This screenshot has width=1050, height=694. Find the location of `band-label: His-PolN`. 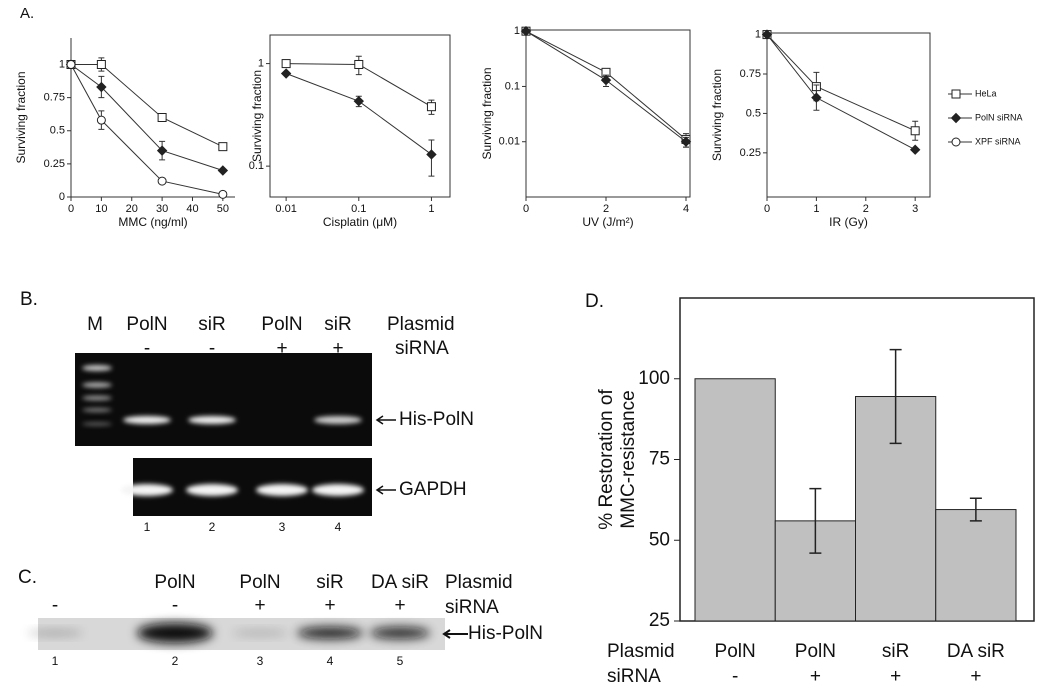

band-label: His-PolN is located at coordinates (505, 633).